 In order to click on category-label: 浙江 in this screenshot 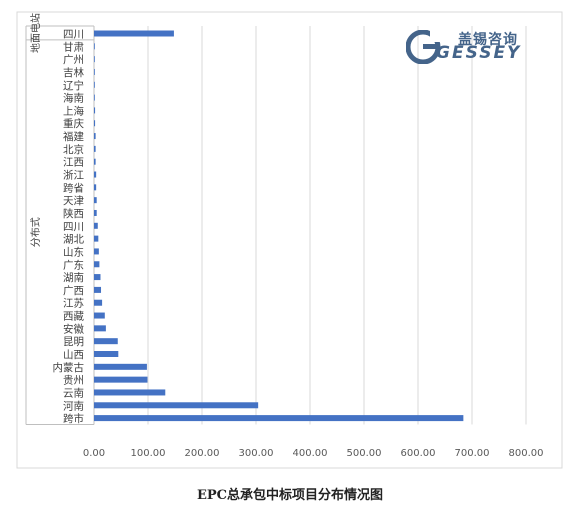, I will do `click(73, 176)`.